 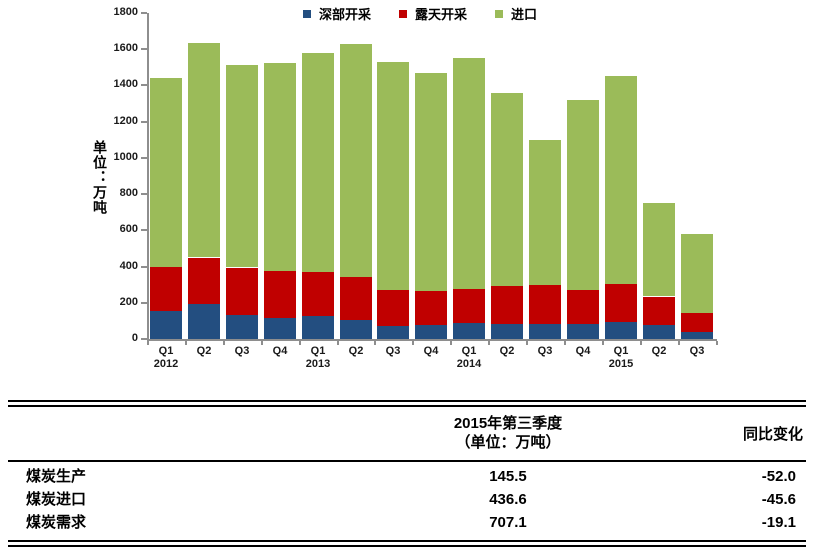 I want to click on bar-segment-深部开采-Q1-2015, so click(x=621, y=330).